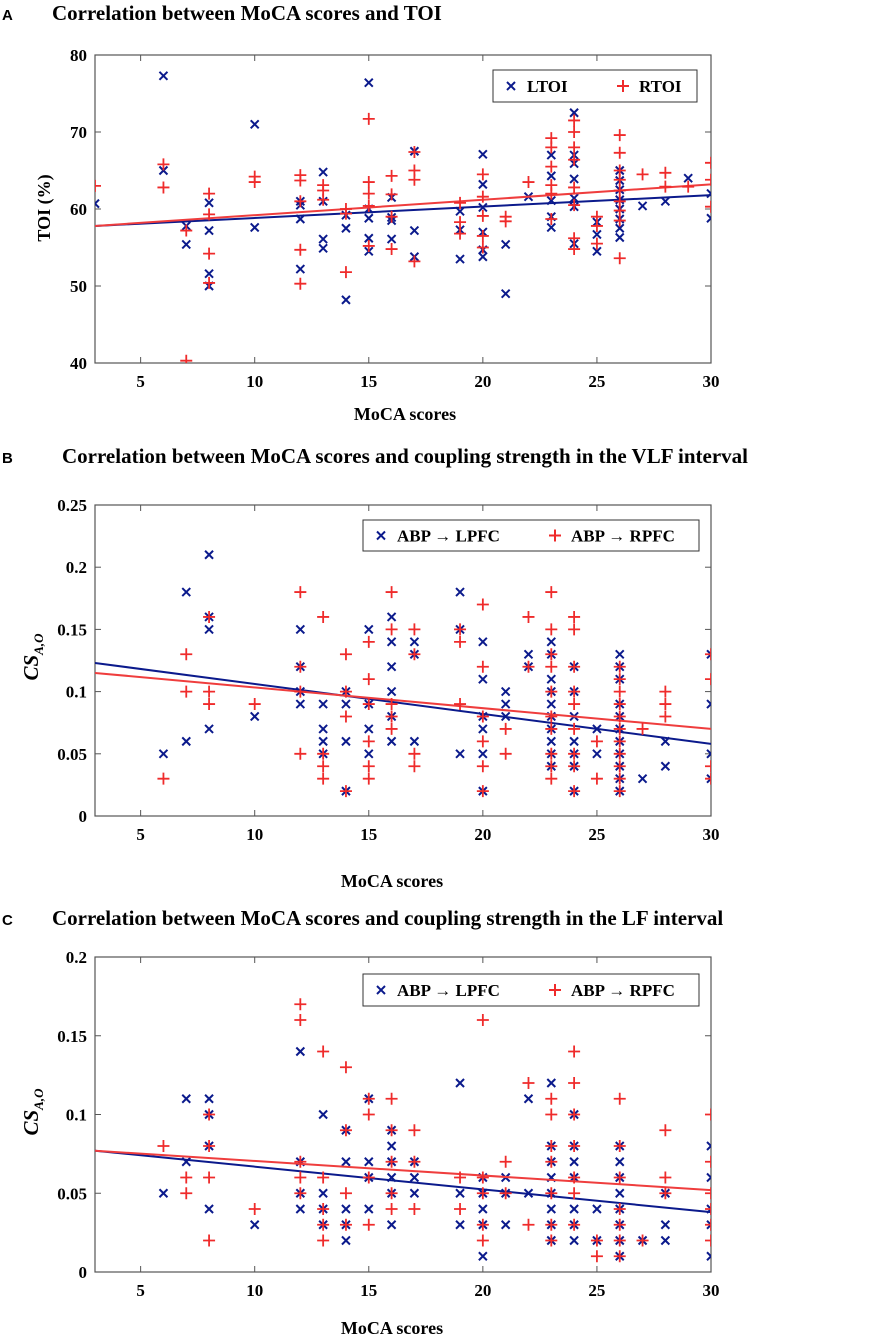 The height and width of the screenshot is (1339, 870). I want to click on panel-b-xtick-label: 15, so click(368, 834).